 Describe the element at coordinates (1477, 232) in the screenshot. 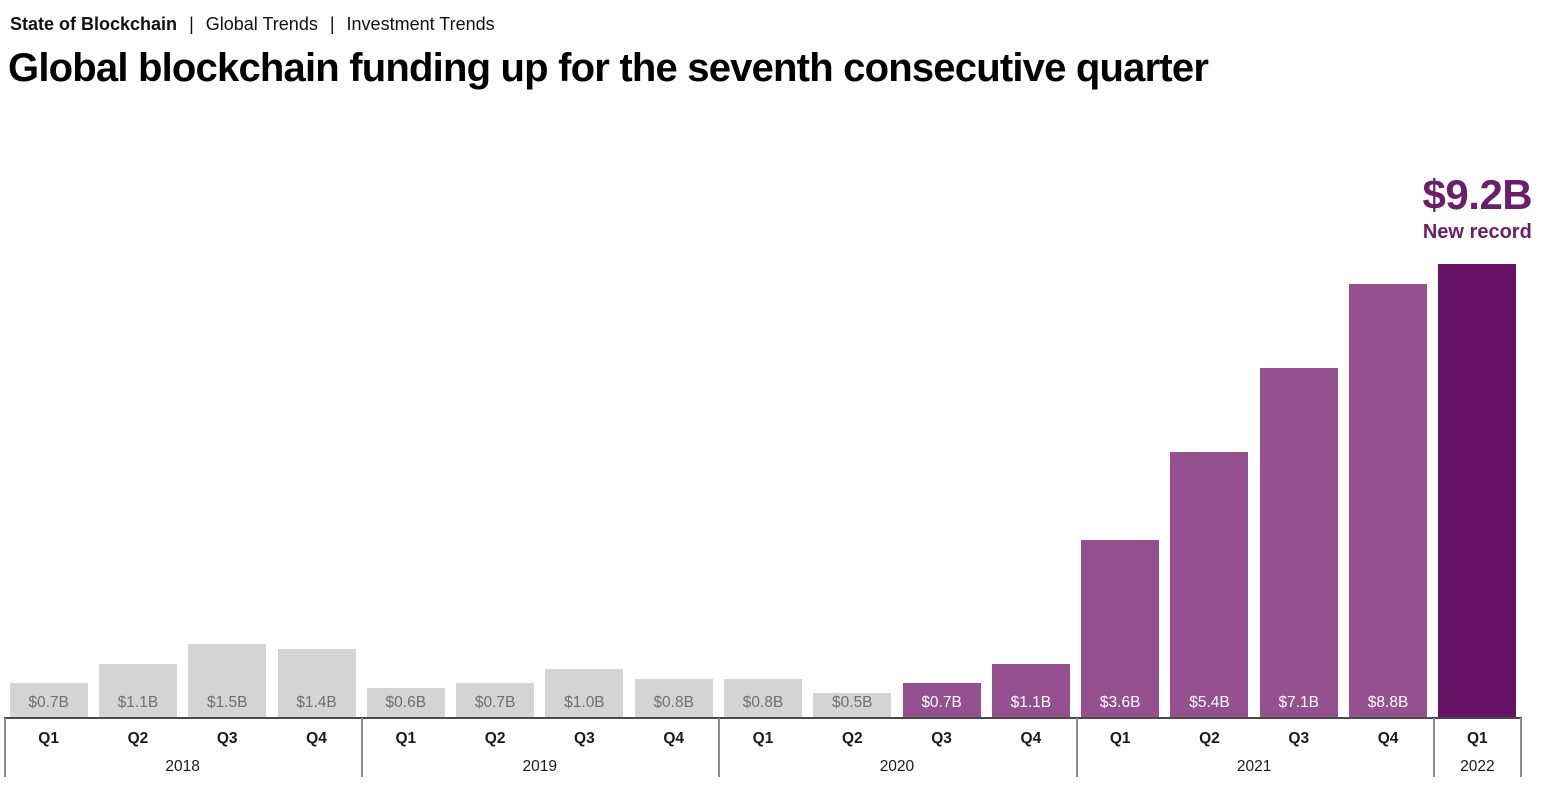

I see `record-caption-label: New record` at that location.